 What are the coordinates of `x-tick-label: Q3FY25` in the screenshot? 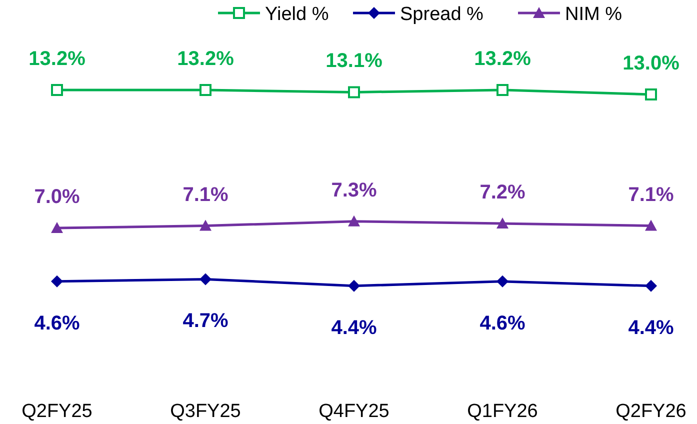 It's located at (205, 411).